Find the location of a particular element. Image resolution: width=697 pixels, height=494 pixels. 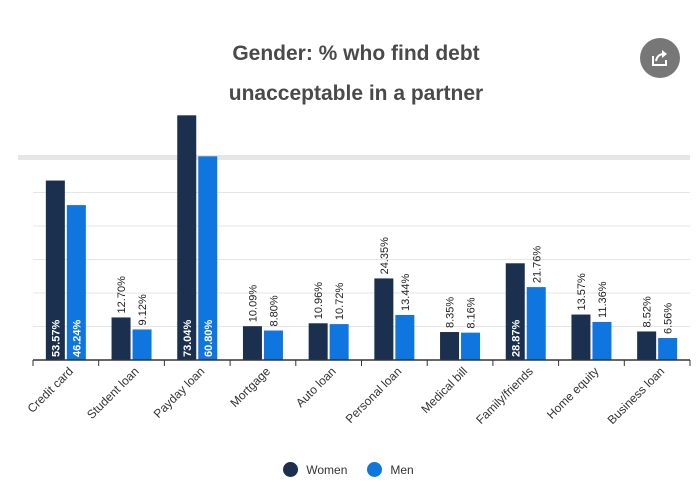

bar-women-credit-card is located at coordinates (55, 270).